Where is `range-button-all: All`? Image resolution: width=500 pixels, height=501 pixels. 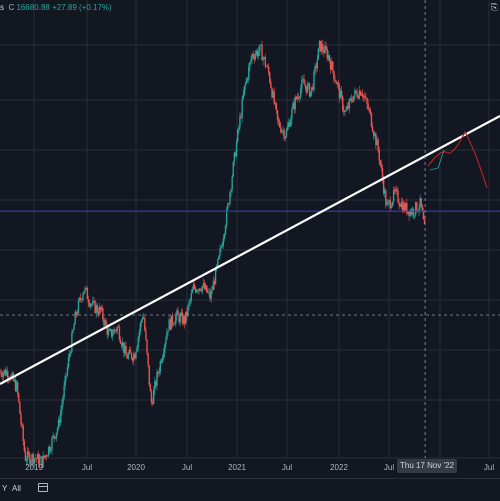
range-button-all: All is located at coordinates (16, 488).